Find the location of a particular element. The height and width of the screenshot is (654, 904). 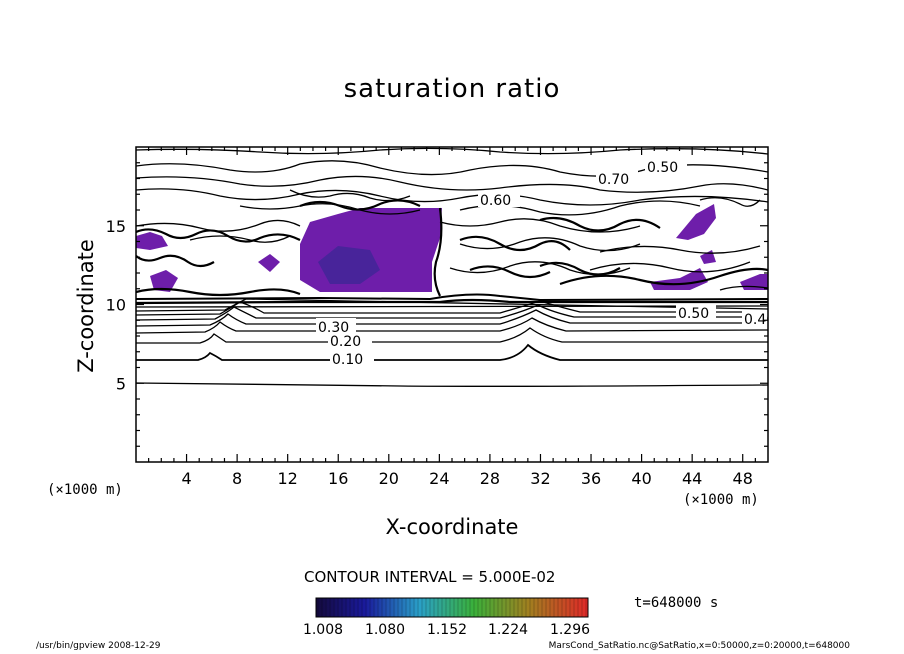

contour-label: 0.10 is located at coordinates (347, 360).